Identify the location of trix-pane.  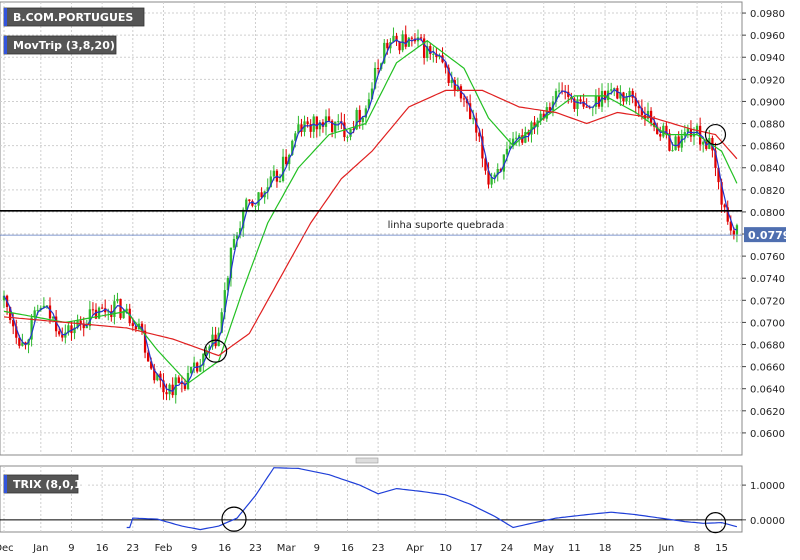
(371, 499).